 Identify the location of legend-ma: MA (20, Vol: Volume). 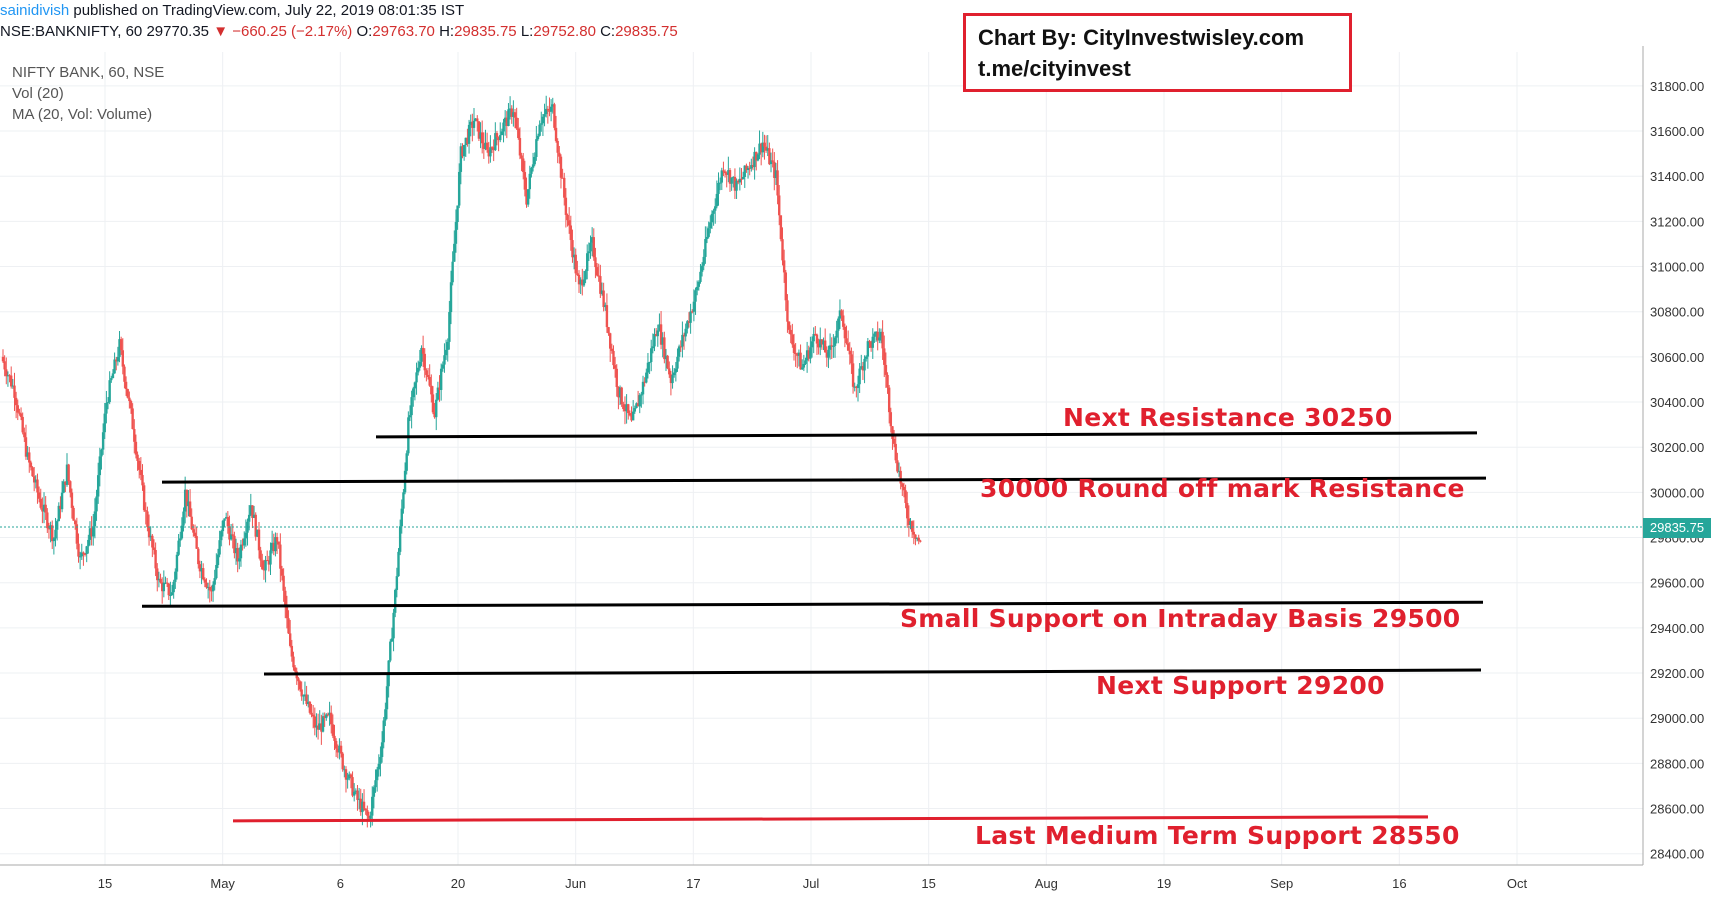
(82, 114).